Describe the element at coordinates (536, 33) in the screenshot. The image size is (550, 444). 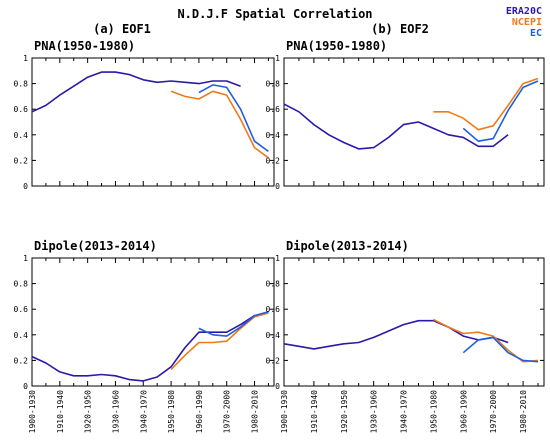
I see `legend-entry-ec: EC` at that location.